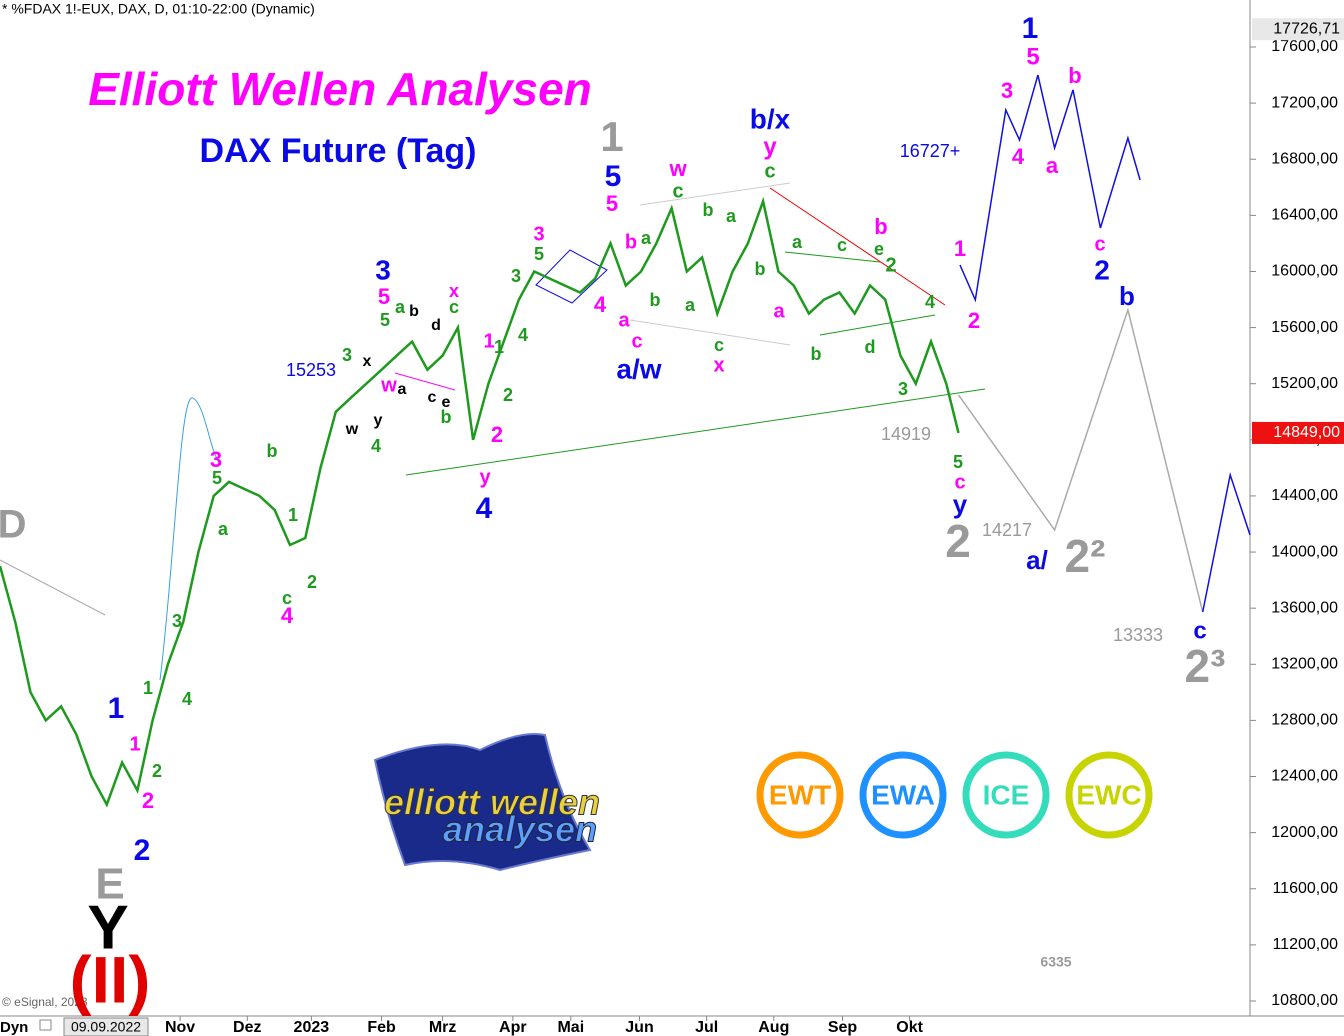 This screenshot has height=1036, width=1344. I want to click on indicator-line, so click(189, 539).